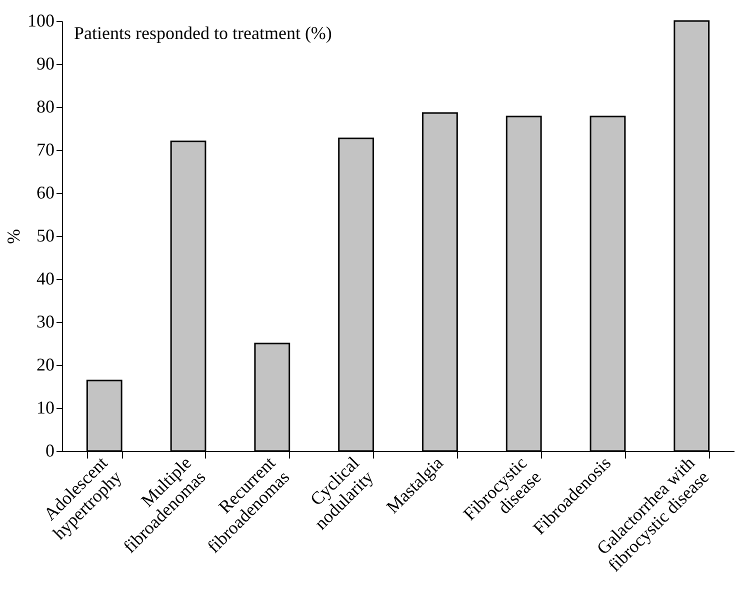  I want to click on y-tick-label: 80, so click(45, 106).